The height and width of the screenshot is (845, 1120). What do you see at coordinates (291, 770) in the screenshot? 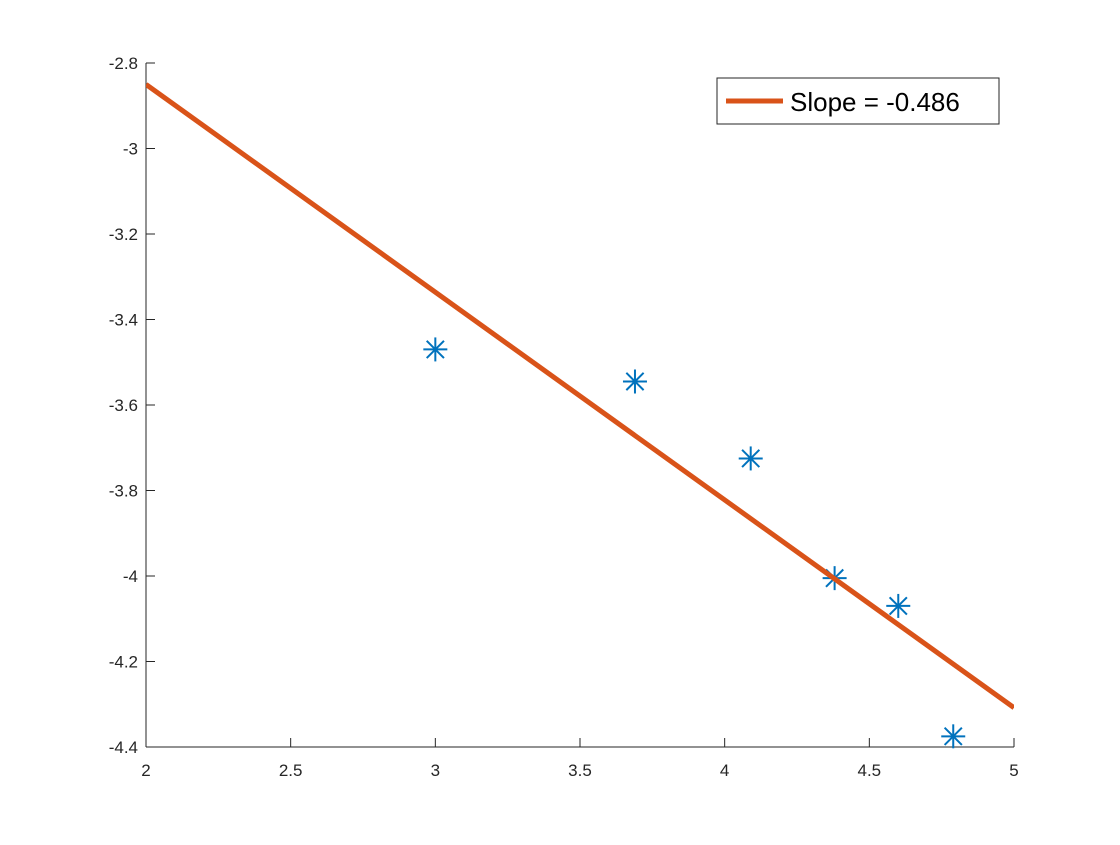
I see `x-tick-label: 2.5` at bounding box center [291, 770].